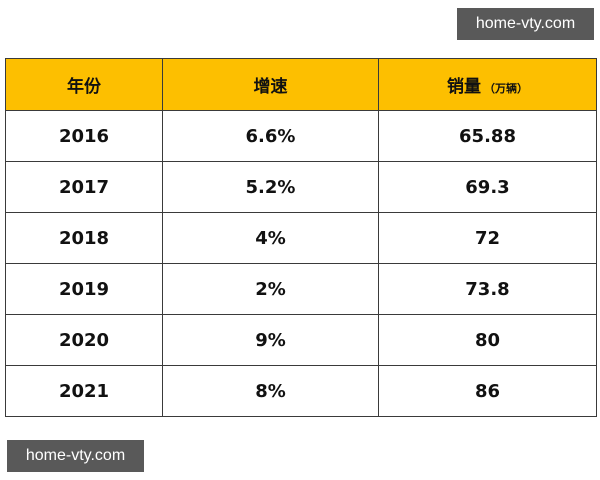 The width and height of the screenshot is (600, 480). I want to click on header-sales: 销量 （万辆）, so click(487, 84).